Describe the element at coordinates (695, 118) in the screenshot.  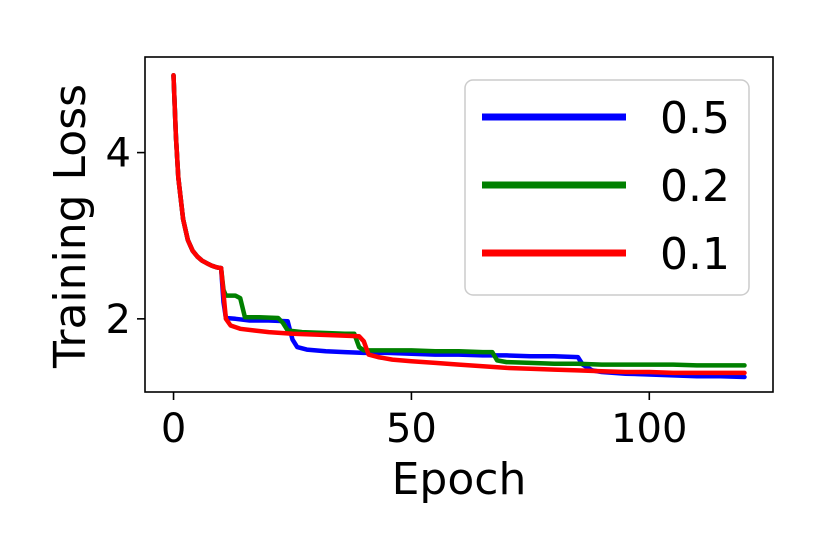
I see `legend-label-0-5: 0.5` at that location.